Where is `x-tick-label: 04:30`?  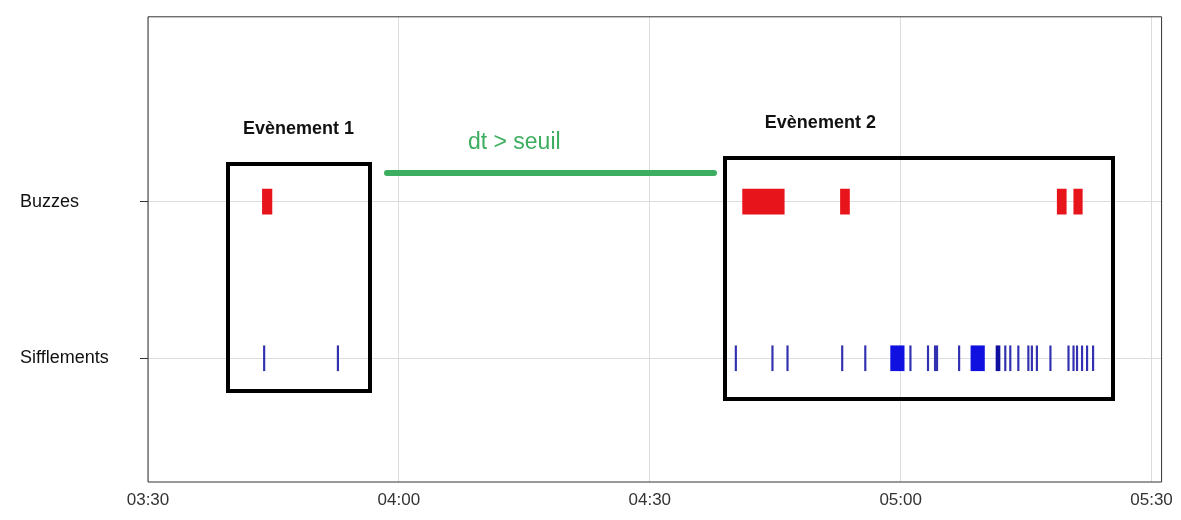 x-tick-label: 04:30 is located at coordinates (650, 499).